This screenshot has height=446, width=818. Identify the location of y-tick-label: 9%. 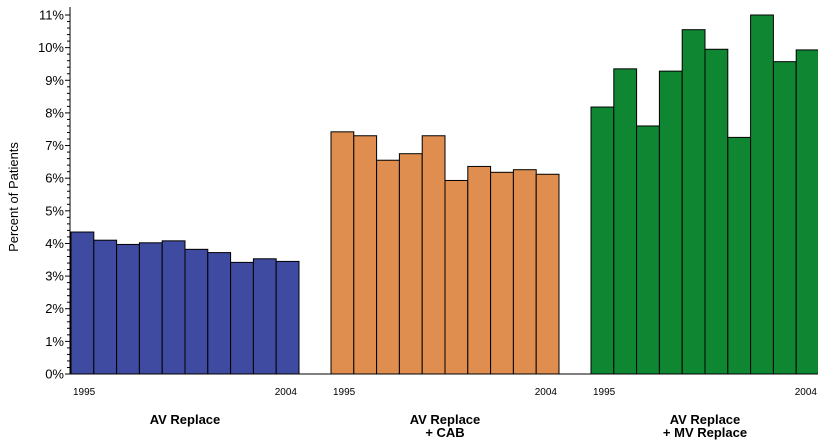
(54, 80).